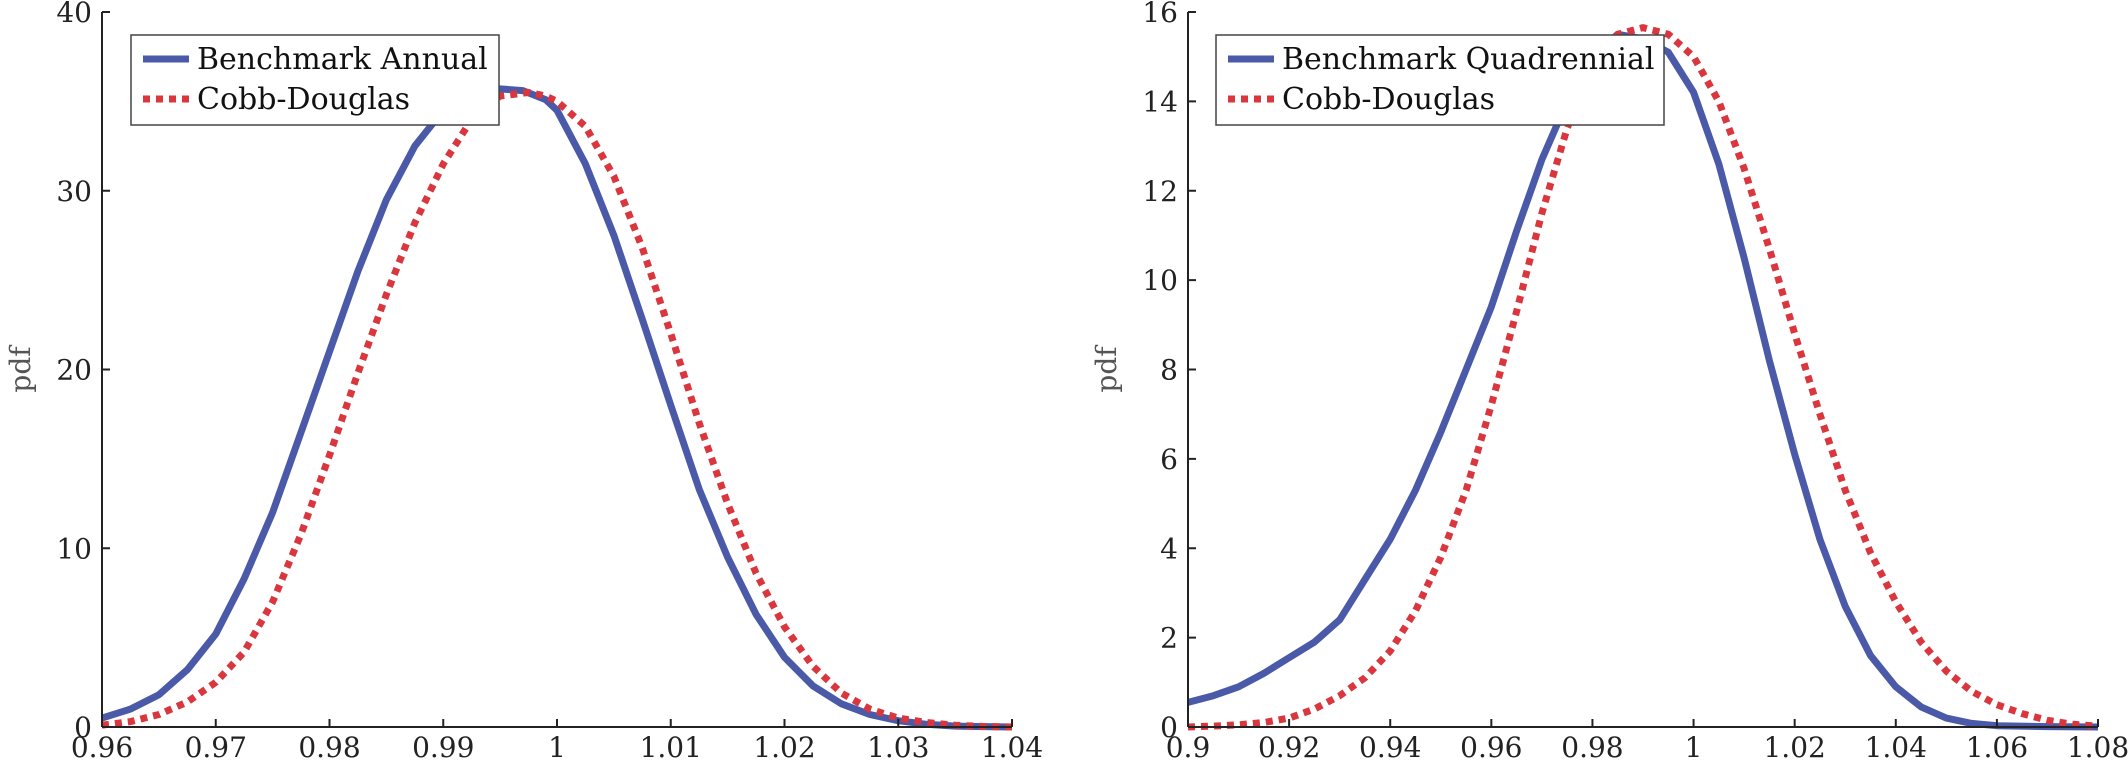  Describe the element at coordinates (1169, 638) in the screenshot. I see `y-tick-label: 2` at that location.